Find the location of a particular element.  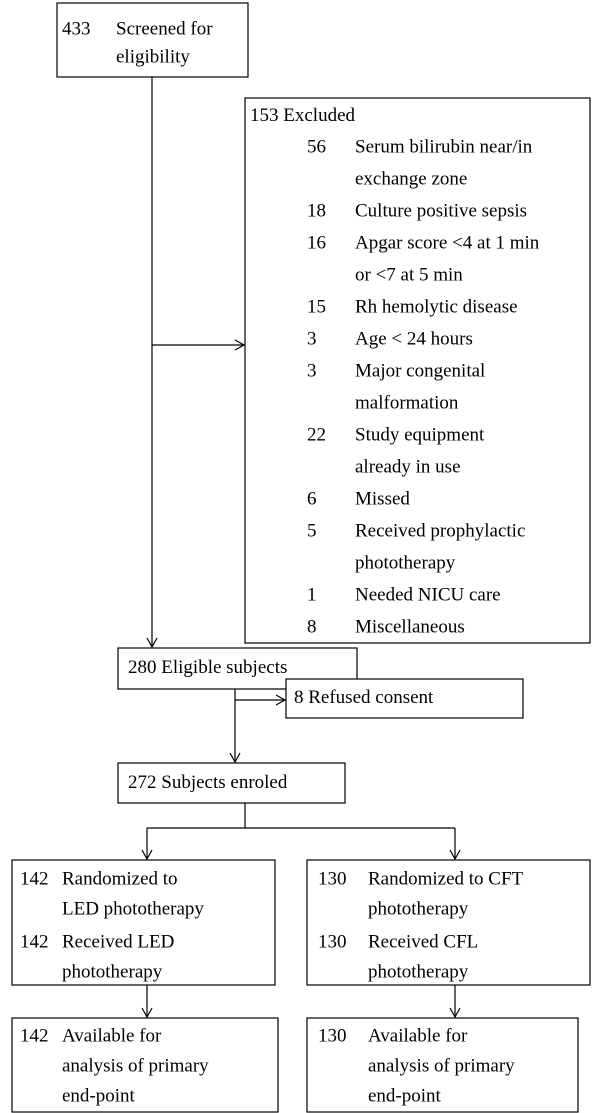

refused-box is located at coordinates (404, 698).